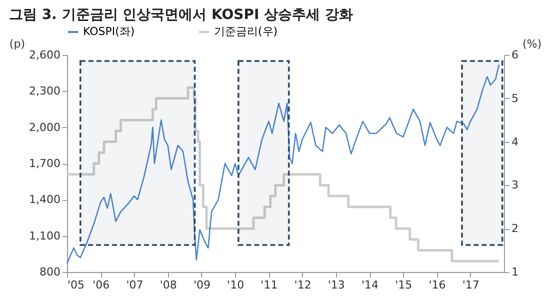  I want to click on y2-tick-label: 5, so click(515, 98).